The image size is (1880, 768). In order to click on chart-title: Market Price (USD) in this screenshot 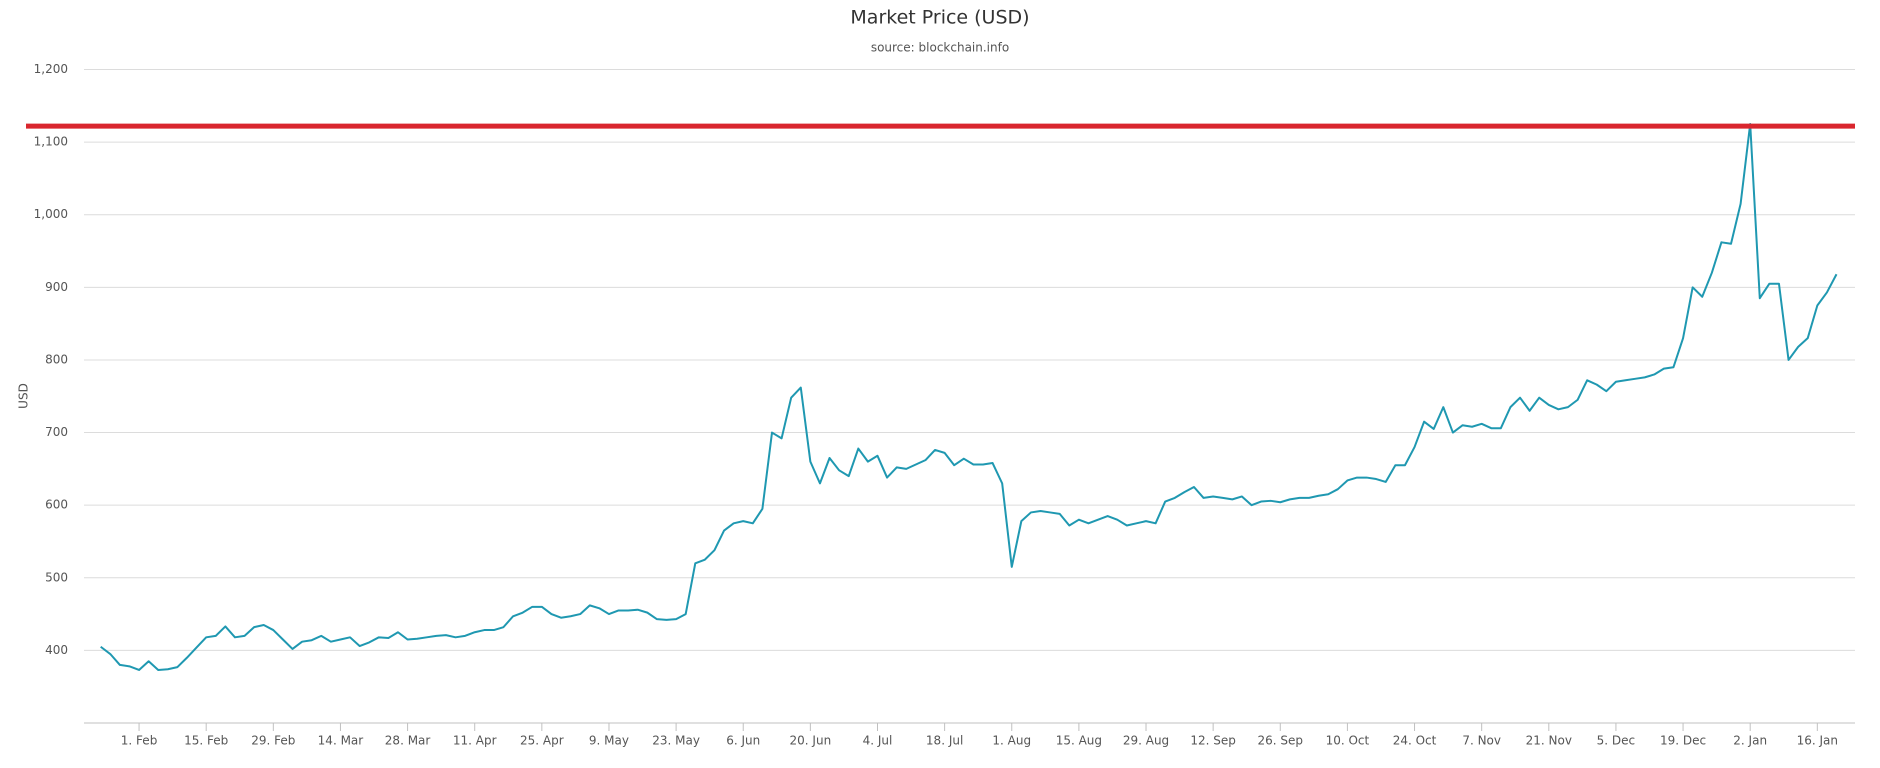, I will do `click(939, 18)`.